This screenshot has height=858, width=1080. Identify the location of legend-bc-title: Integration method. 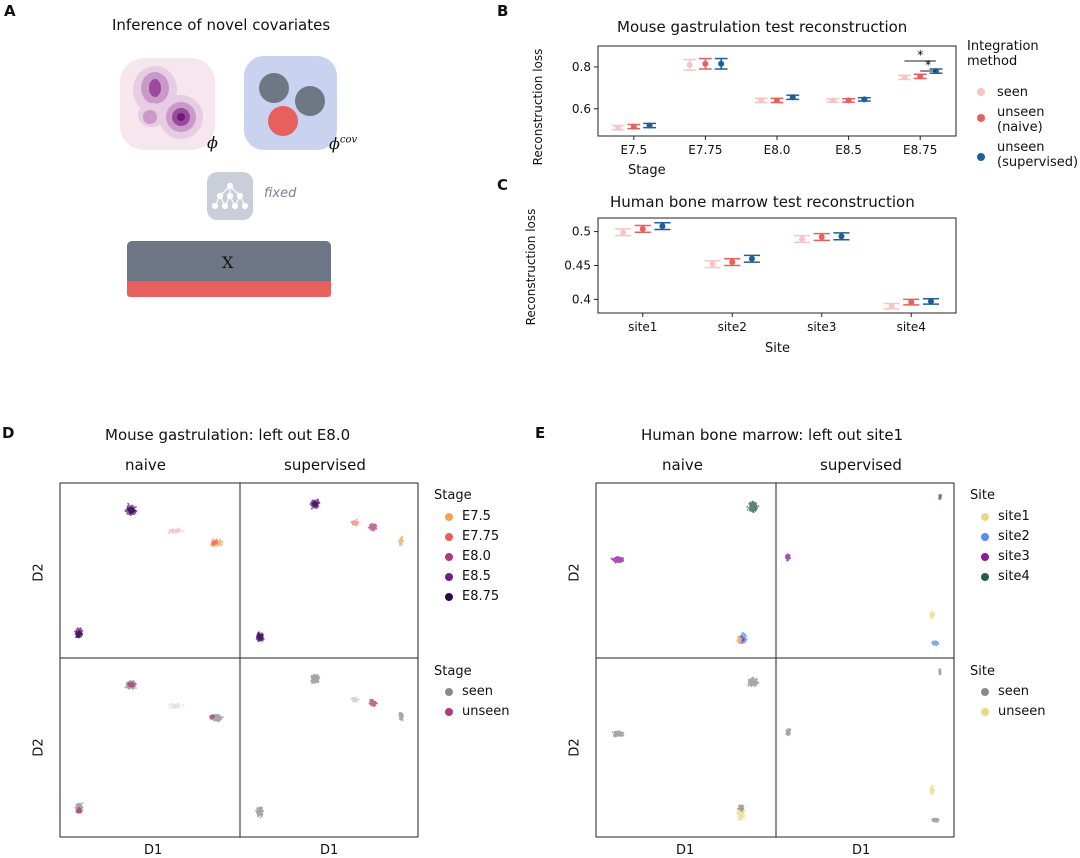
(1007, 54).